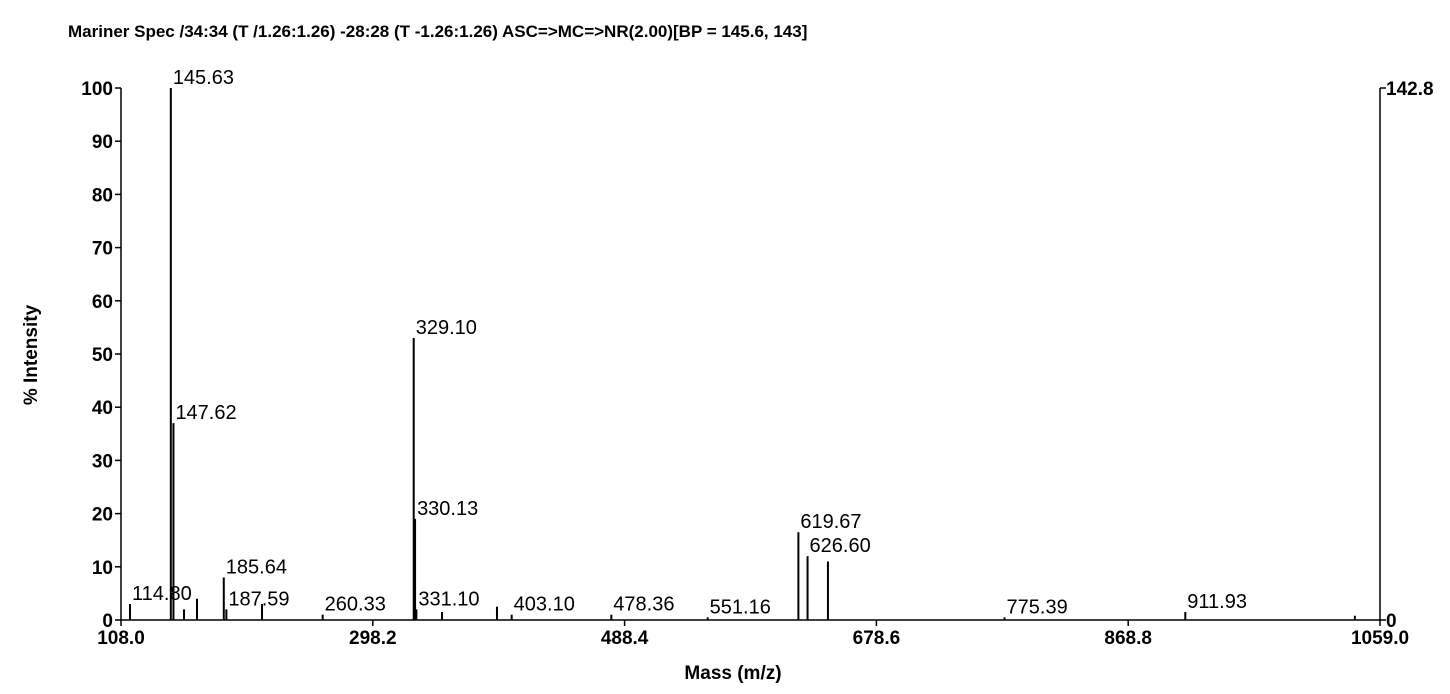  What do you see at coordinates (643, 605) in the screenshot?
I see `peak-label: 478.36` at bounding box center [643, 605].